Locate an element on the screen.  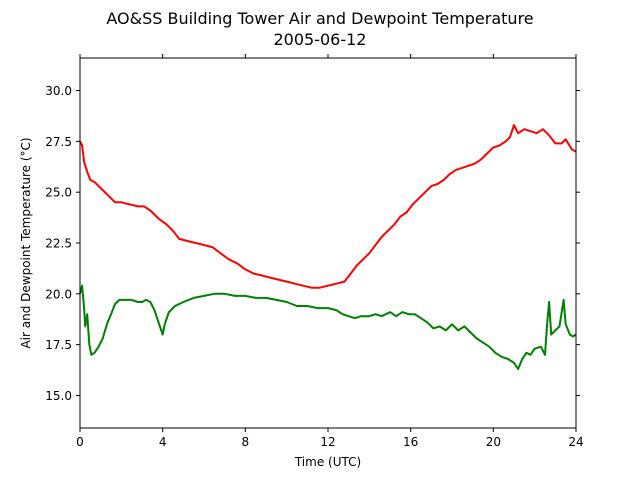
x-axis-label: Time (UTC) is located at coordinates (327, 462).